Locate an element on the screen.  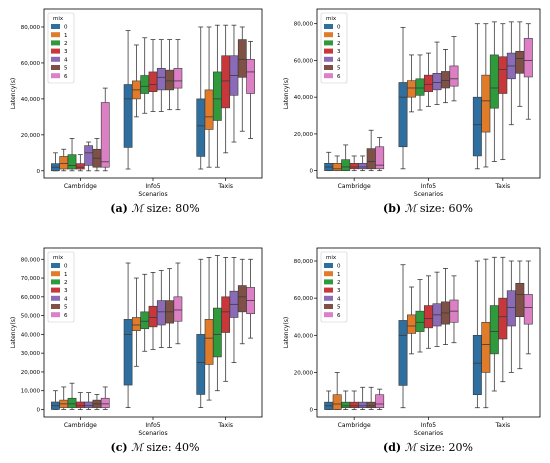
box-a-s0-c2 is located at coordinates (201, 127).